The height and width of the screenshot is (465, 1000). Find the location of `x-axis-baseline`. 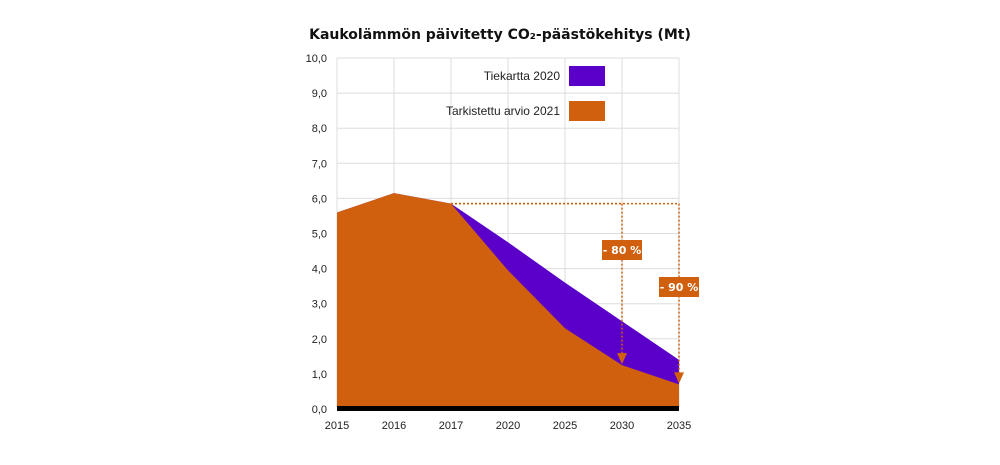

x-axis-baseline is located at coordinates (508, 408).